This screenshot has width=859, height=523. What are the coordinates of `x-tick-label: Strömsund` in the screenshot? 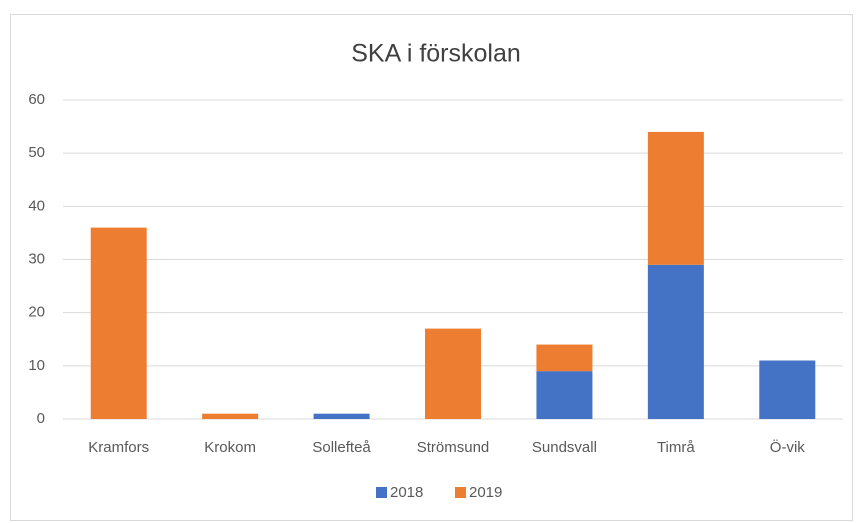 It's located at (453, 447).